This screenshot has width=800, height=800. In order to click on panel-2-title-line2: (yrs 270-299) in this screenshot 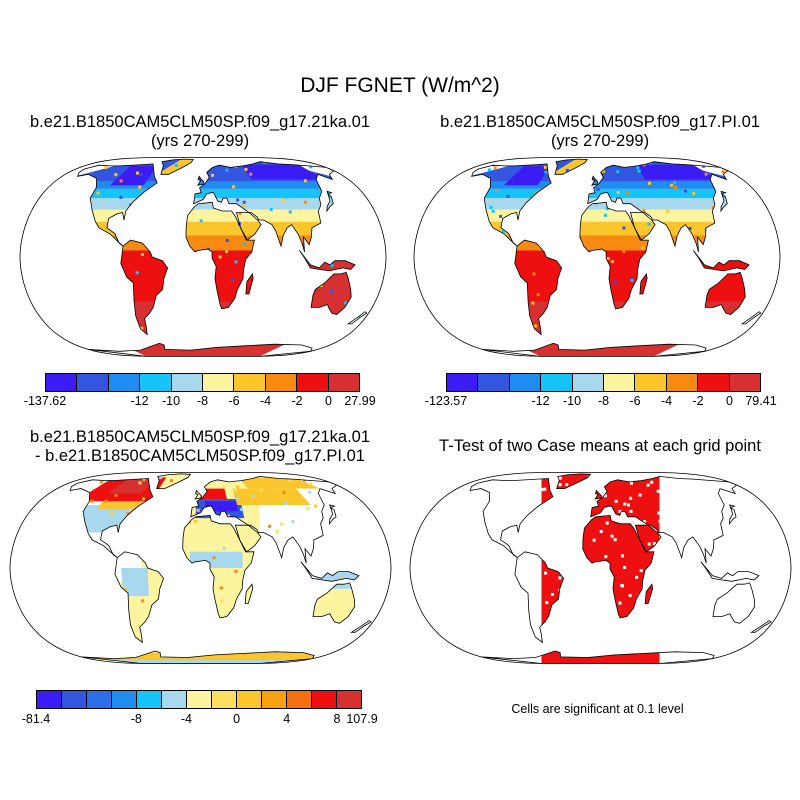, I will do `click(600, 141)`.